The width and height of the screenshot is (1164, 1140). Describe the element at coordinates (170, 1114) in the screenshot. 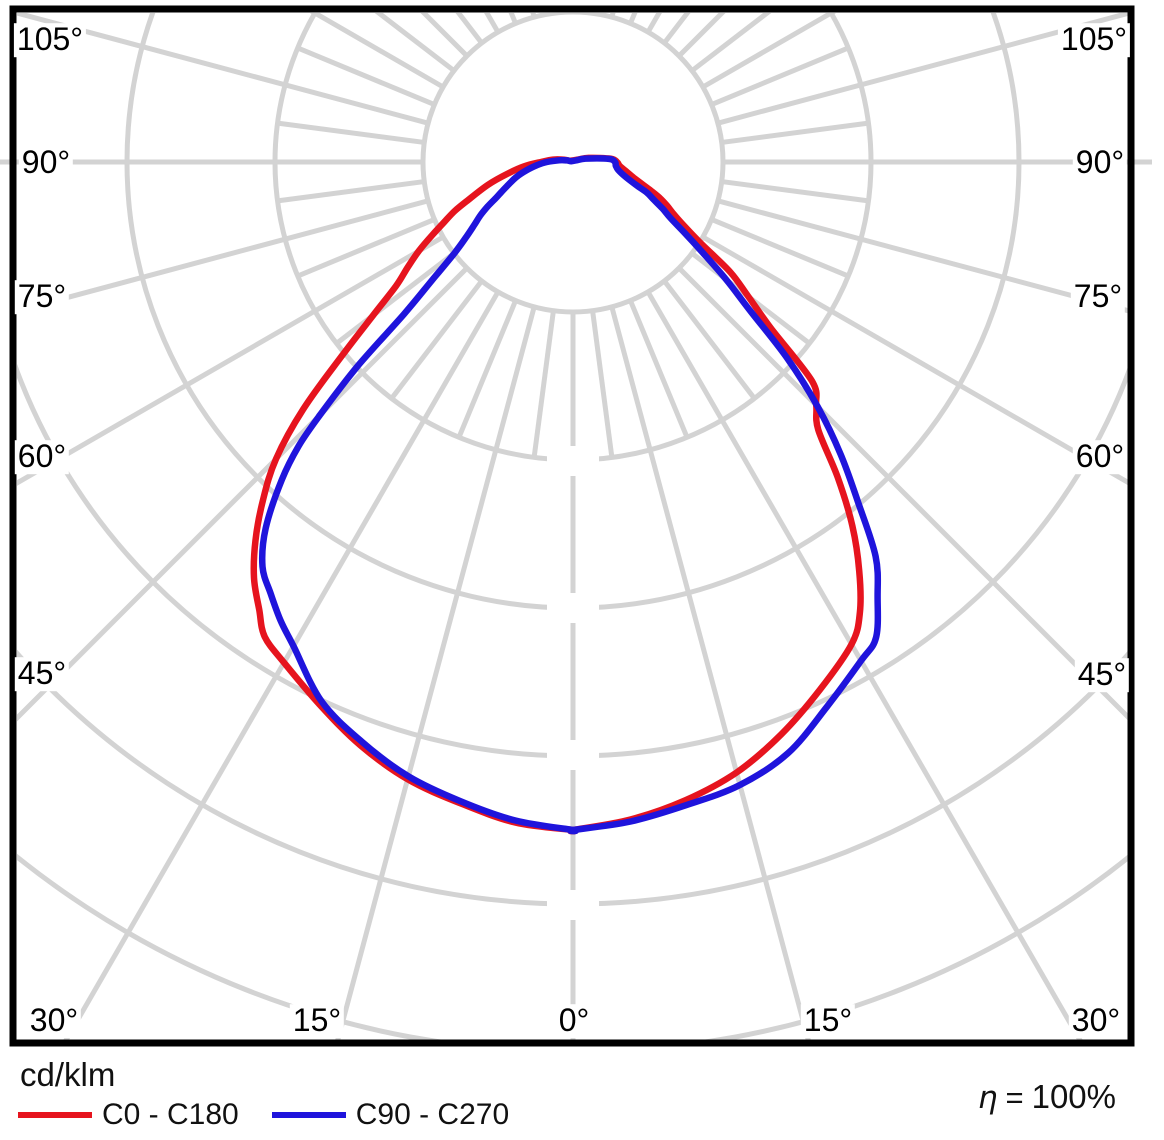

I see `legend-label-c0-c180: C0 - C180` at that location.